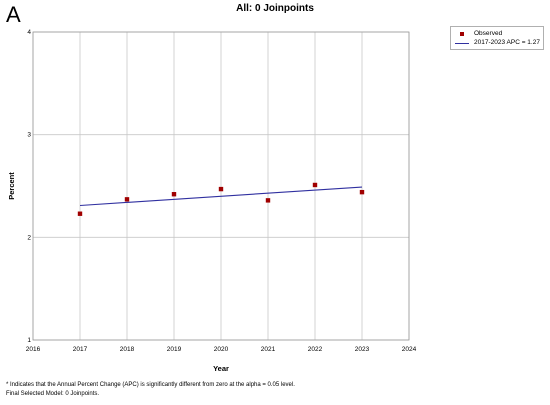  What do you see at coordinates (462, 34) in the screenshot?
I see `observed-marker-icon` at bounding box center [462, 34].